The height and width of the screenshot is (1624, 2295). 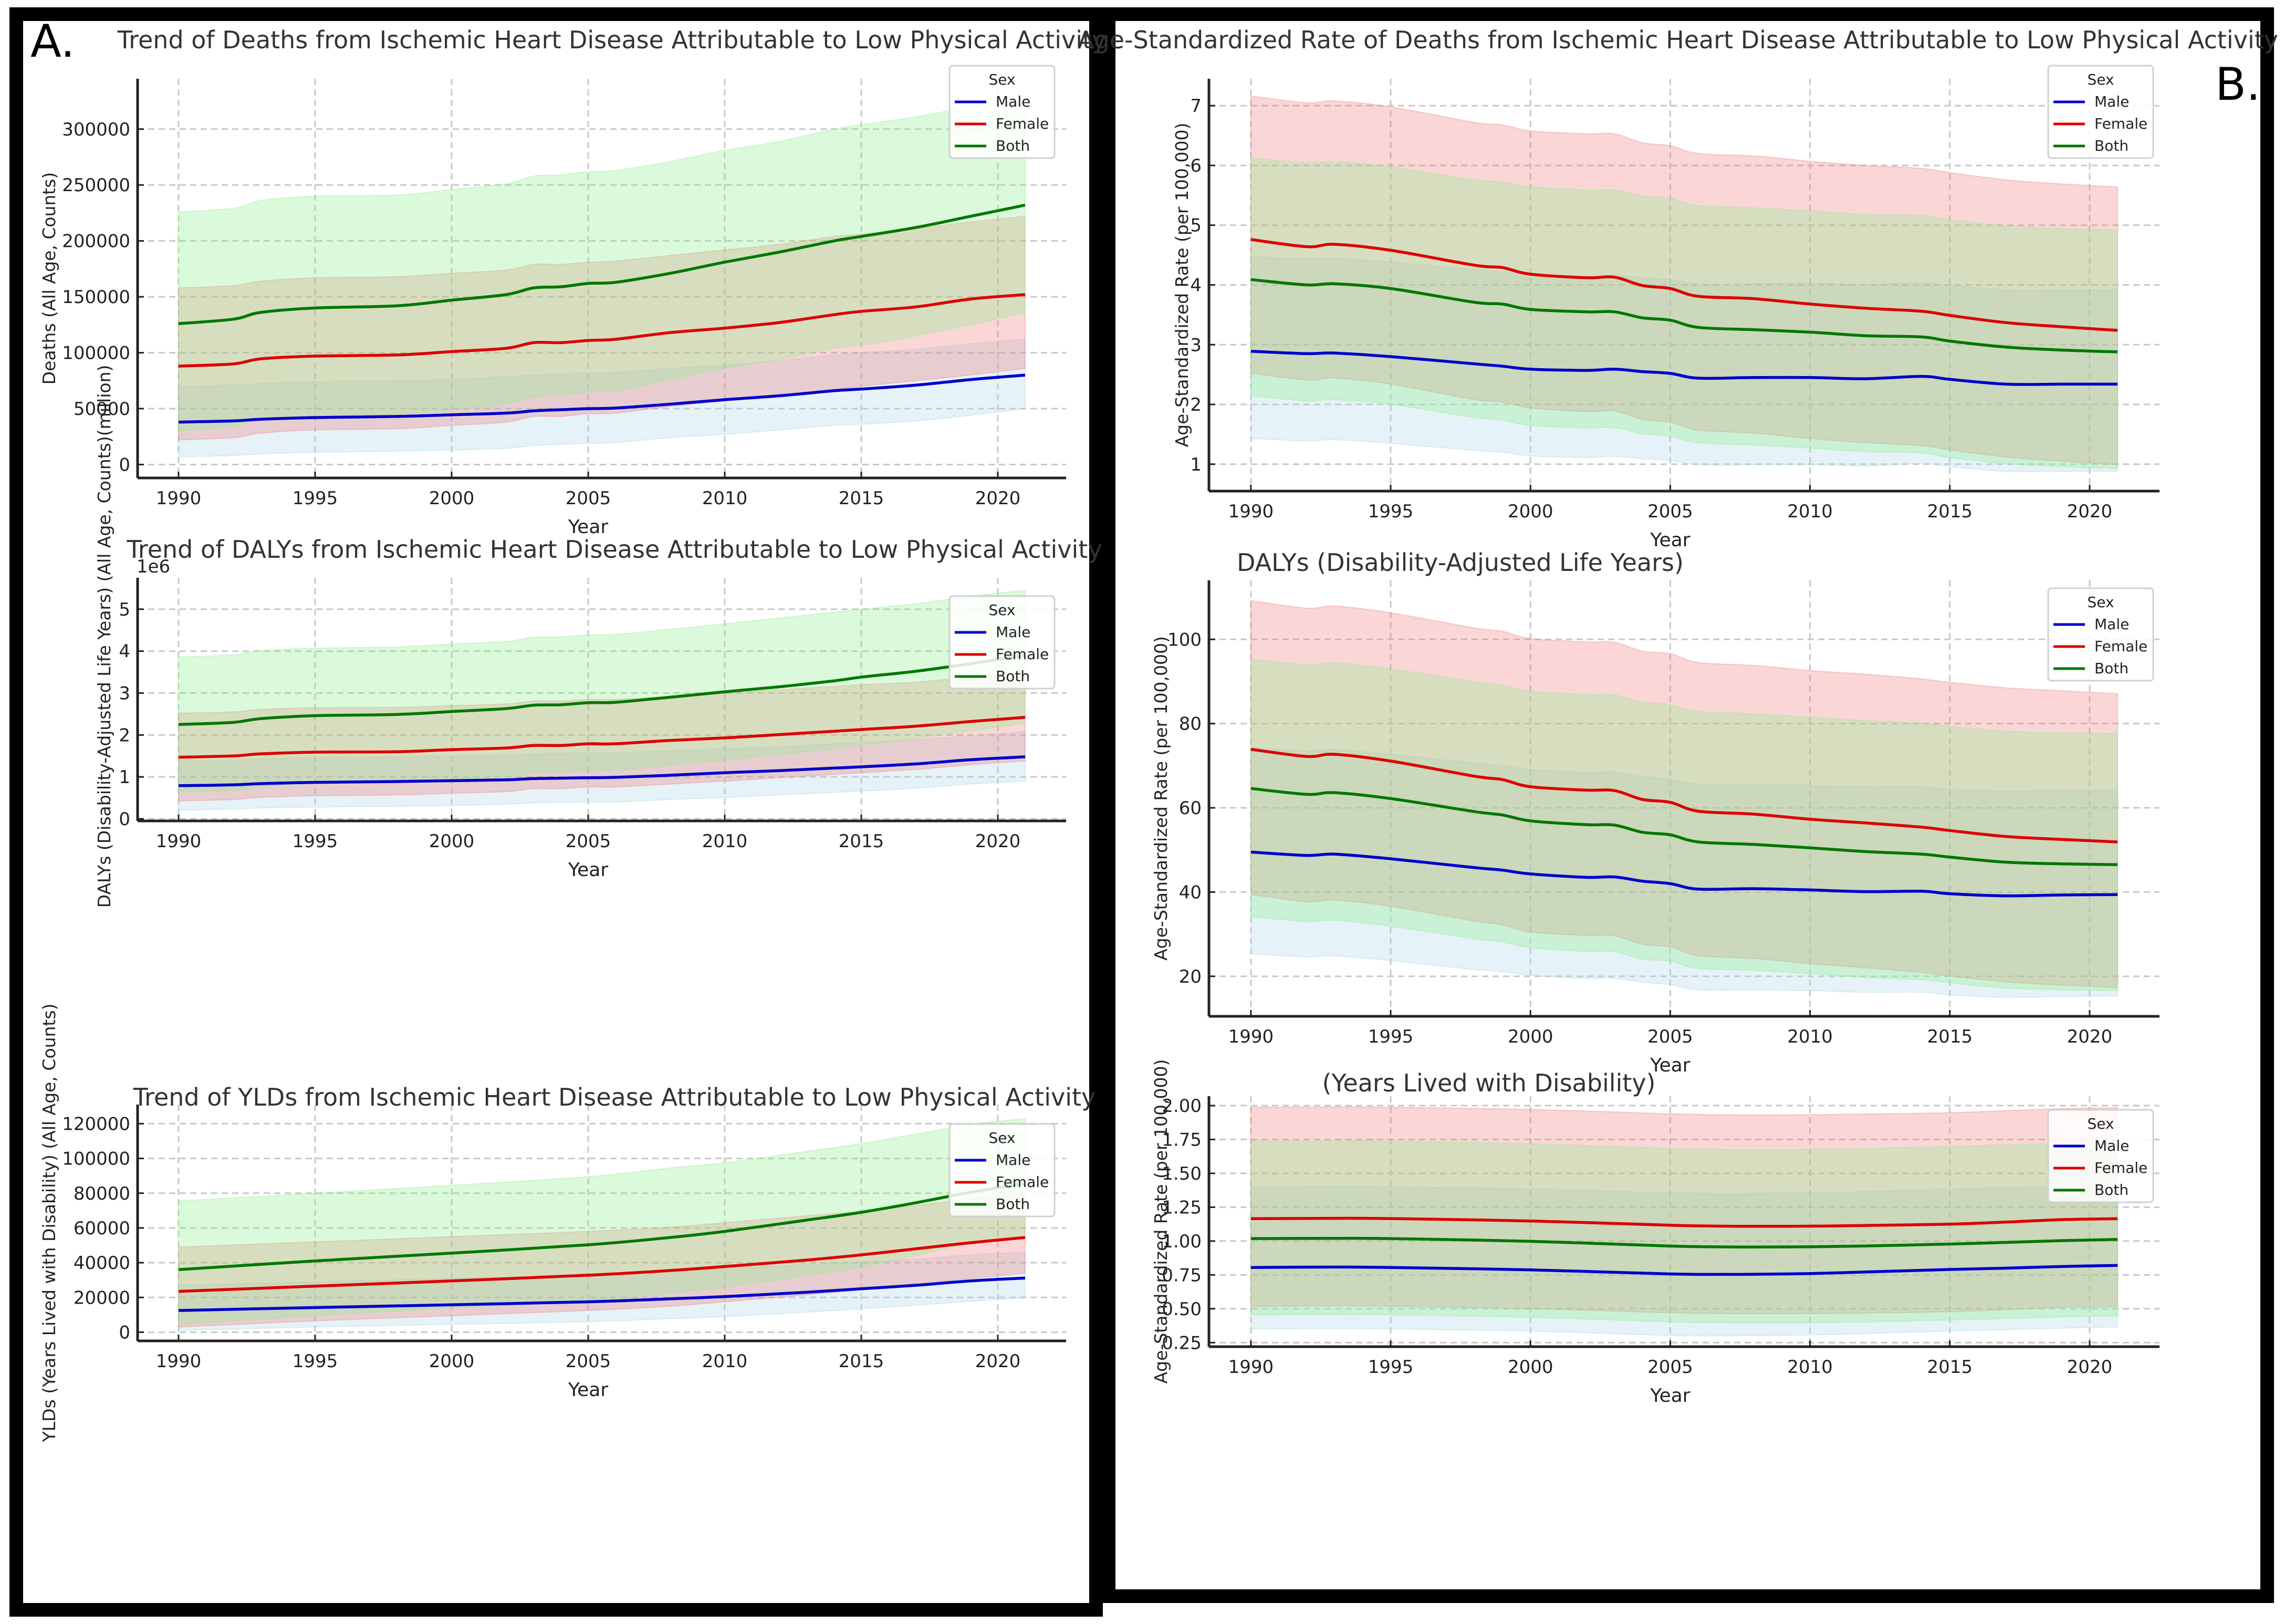 What do you see at coordinates (96, 297) in the screenshot?
I see `y-tick-label: 150000` at bounding box center [96, 297].